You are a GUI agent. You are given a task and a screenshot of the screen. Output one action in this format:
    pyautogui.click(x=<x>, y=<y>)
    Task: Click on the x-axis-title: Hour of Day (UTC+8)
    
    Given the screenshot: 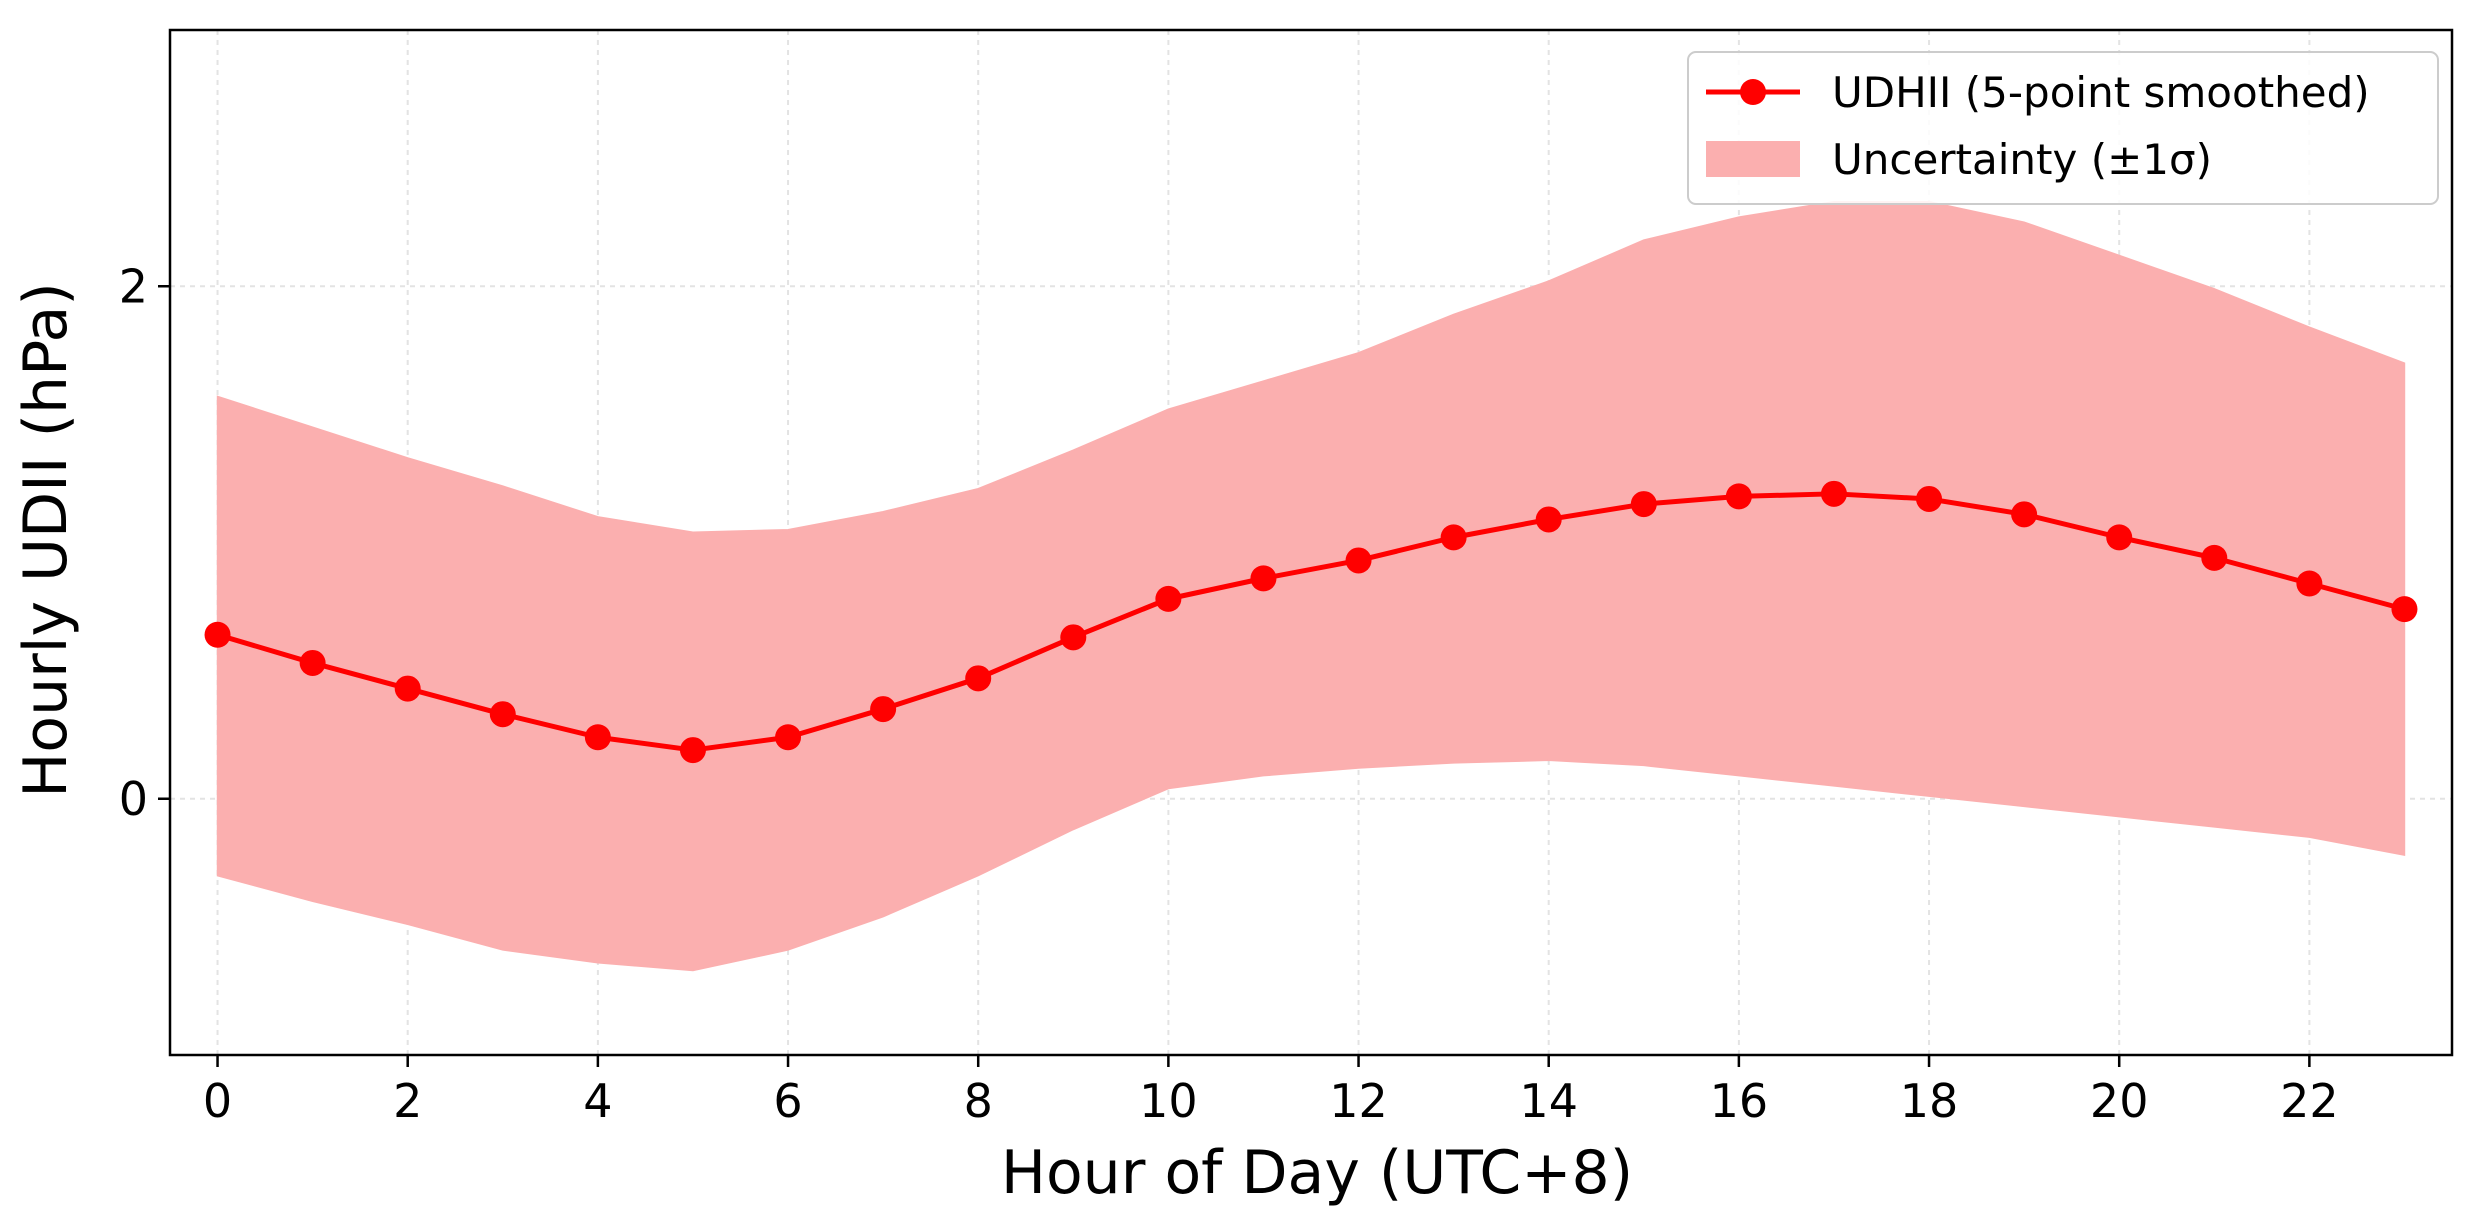 What is the action you would take?
    pyautogui.click(x=1317, y=1173)
    